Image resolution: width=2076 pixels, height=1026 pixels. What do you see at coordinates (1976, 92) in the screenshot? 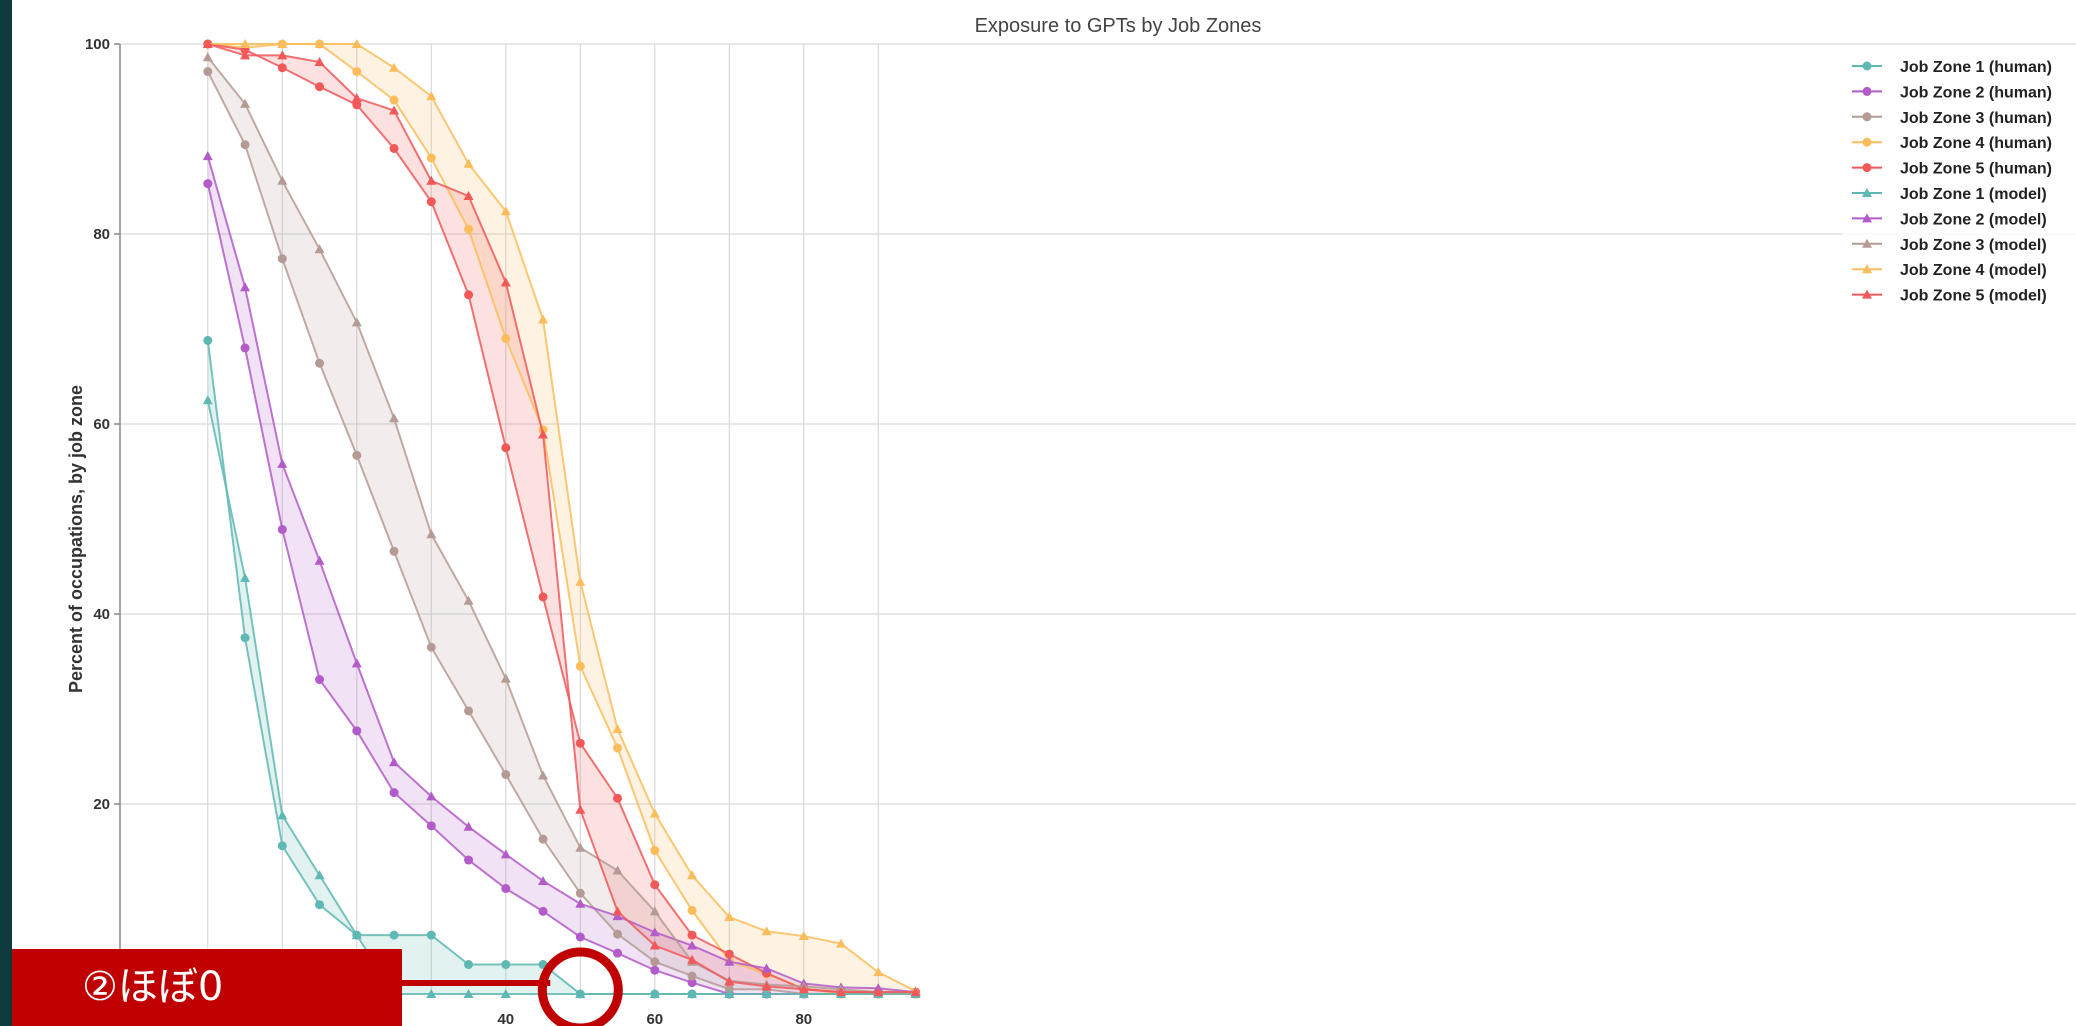
I see `legend-label: Job Zone 2 (human)` at bounding box center [1976, 92].